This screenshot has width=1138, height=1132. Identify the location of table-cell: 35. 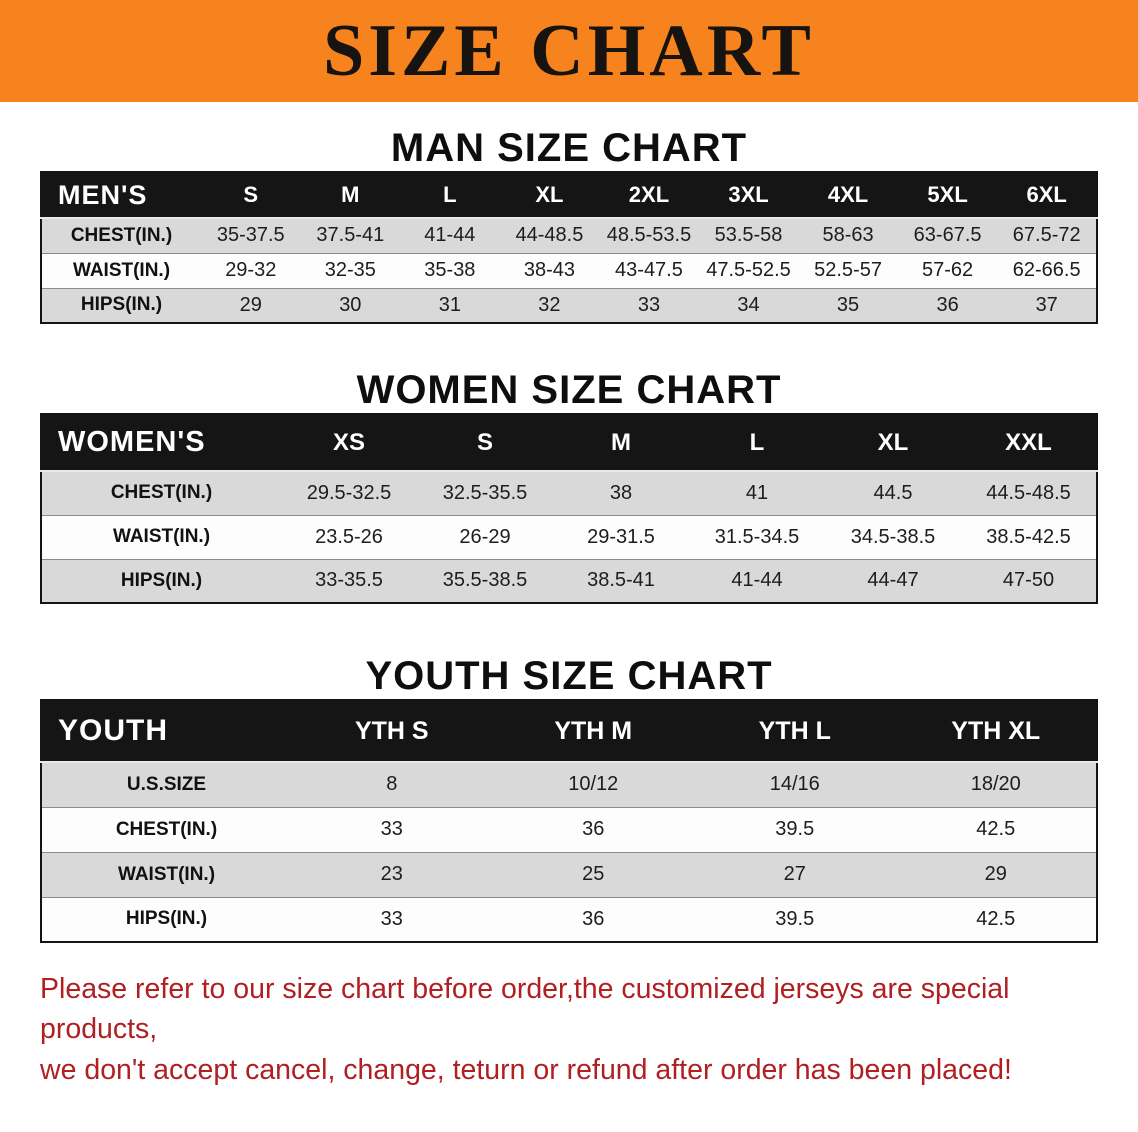
(848, 305).